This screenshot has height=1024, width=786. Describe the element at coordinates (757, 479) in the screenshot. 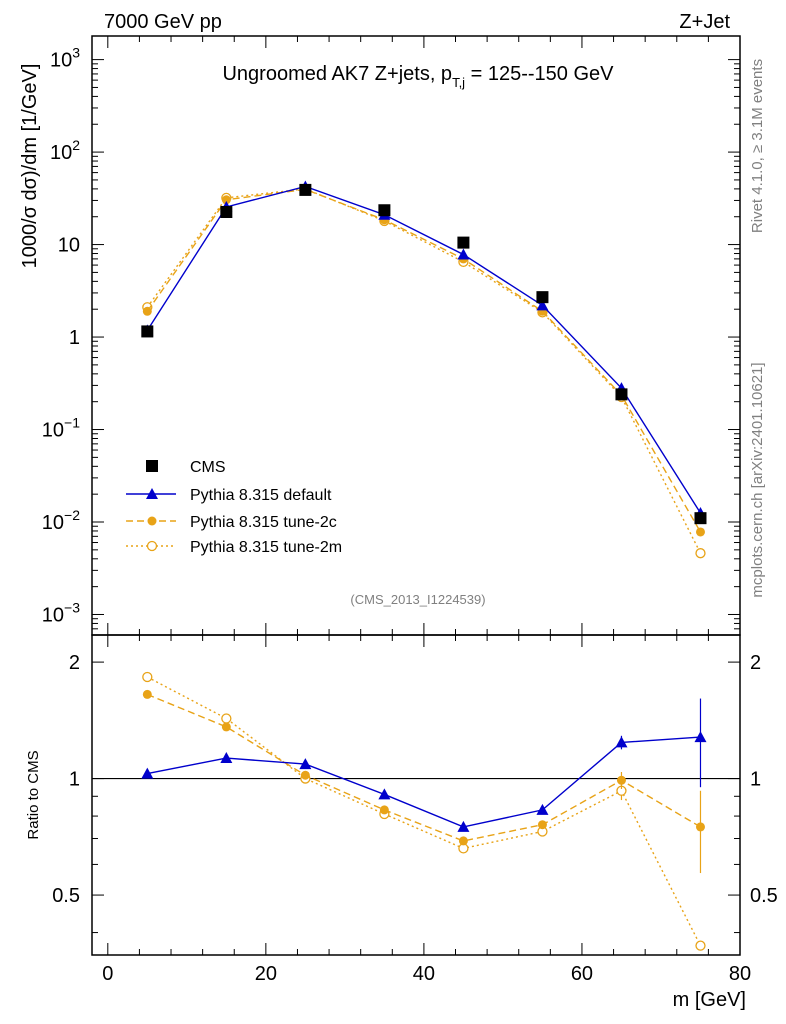

I see `mcplots-label: mcplots.cern.ch [arXiv:2401.10621]` at that location.